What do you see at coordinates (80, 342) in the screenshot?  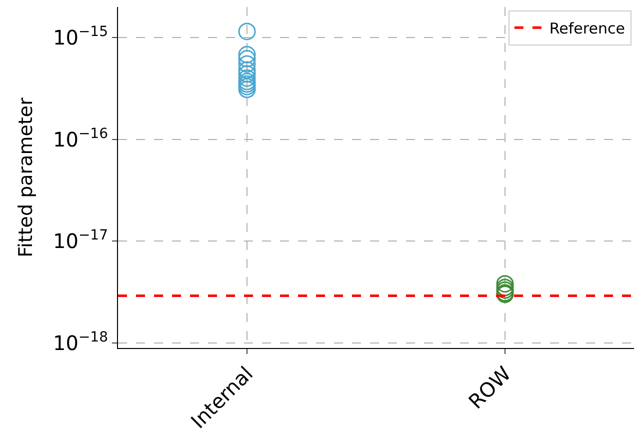 I see `y-tick-label: 10$^{−18}$` at bounding box center [80, 342].